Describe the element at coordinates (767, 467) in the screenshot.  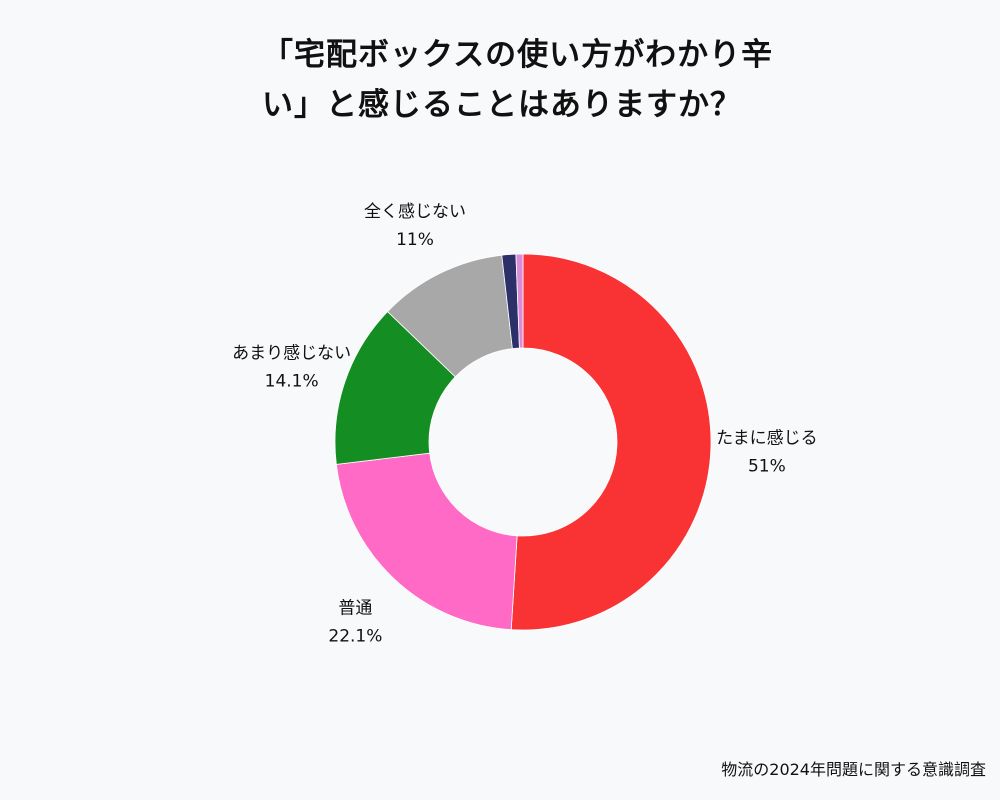
I see `slice-value-たまに感じる: 51%` at that location.